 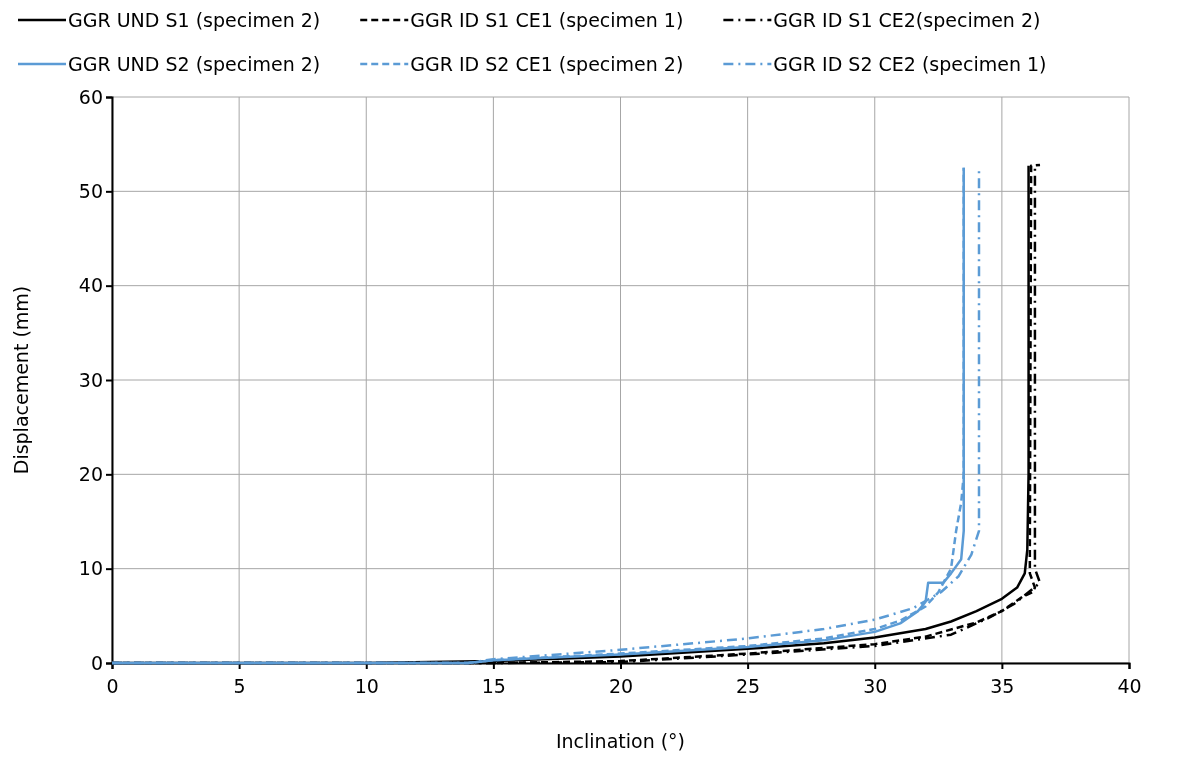 What do you see at coordinates (90, 190) in the screenshot?
I see `y-tick-label: 50` at bounding box center [90, 190].